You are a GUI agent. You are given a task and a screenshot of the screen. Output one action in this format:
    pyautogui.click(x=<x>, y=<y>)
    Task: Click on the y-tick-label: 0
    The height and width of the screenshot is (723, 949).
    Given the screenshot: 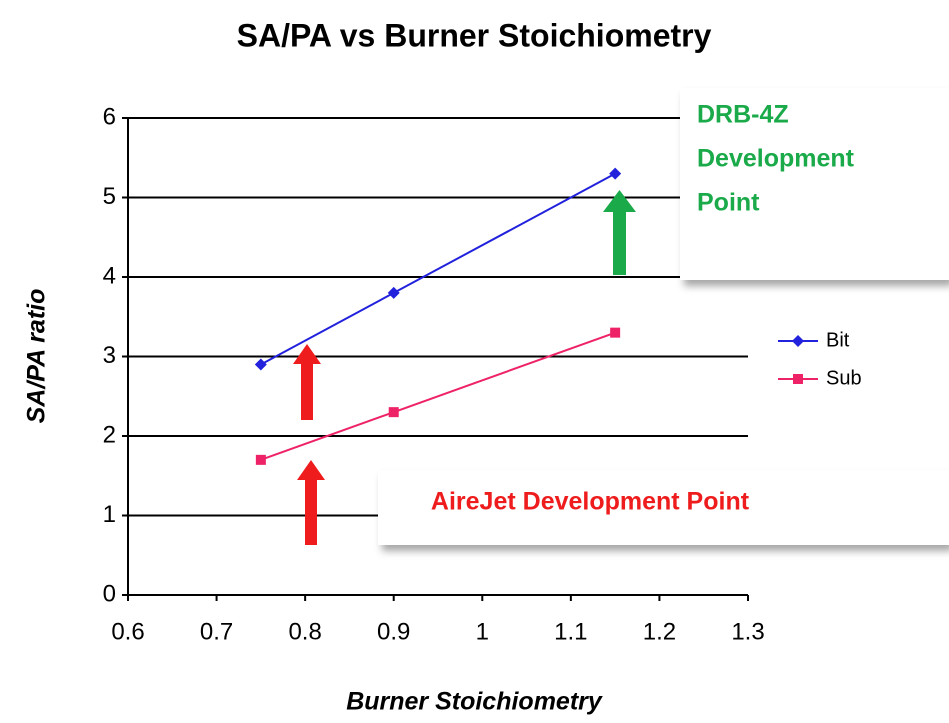 What is the action you would take?
    pyautogui.click(x=109, y=593)
    